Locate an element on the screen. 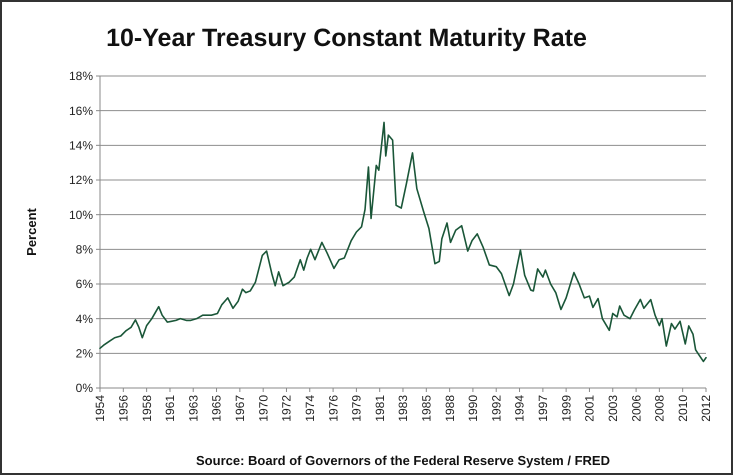  x-tick-label: 1997 is located at coordinates (543, 408).